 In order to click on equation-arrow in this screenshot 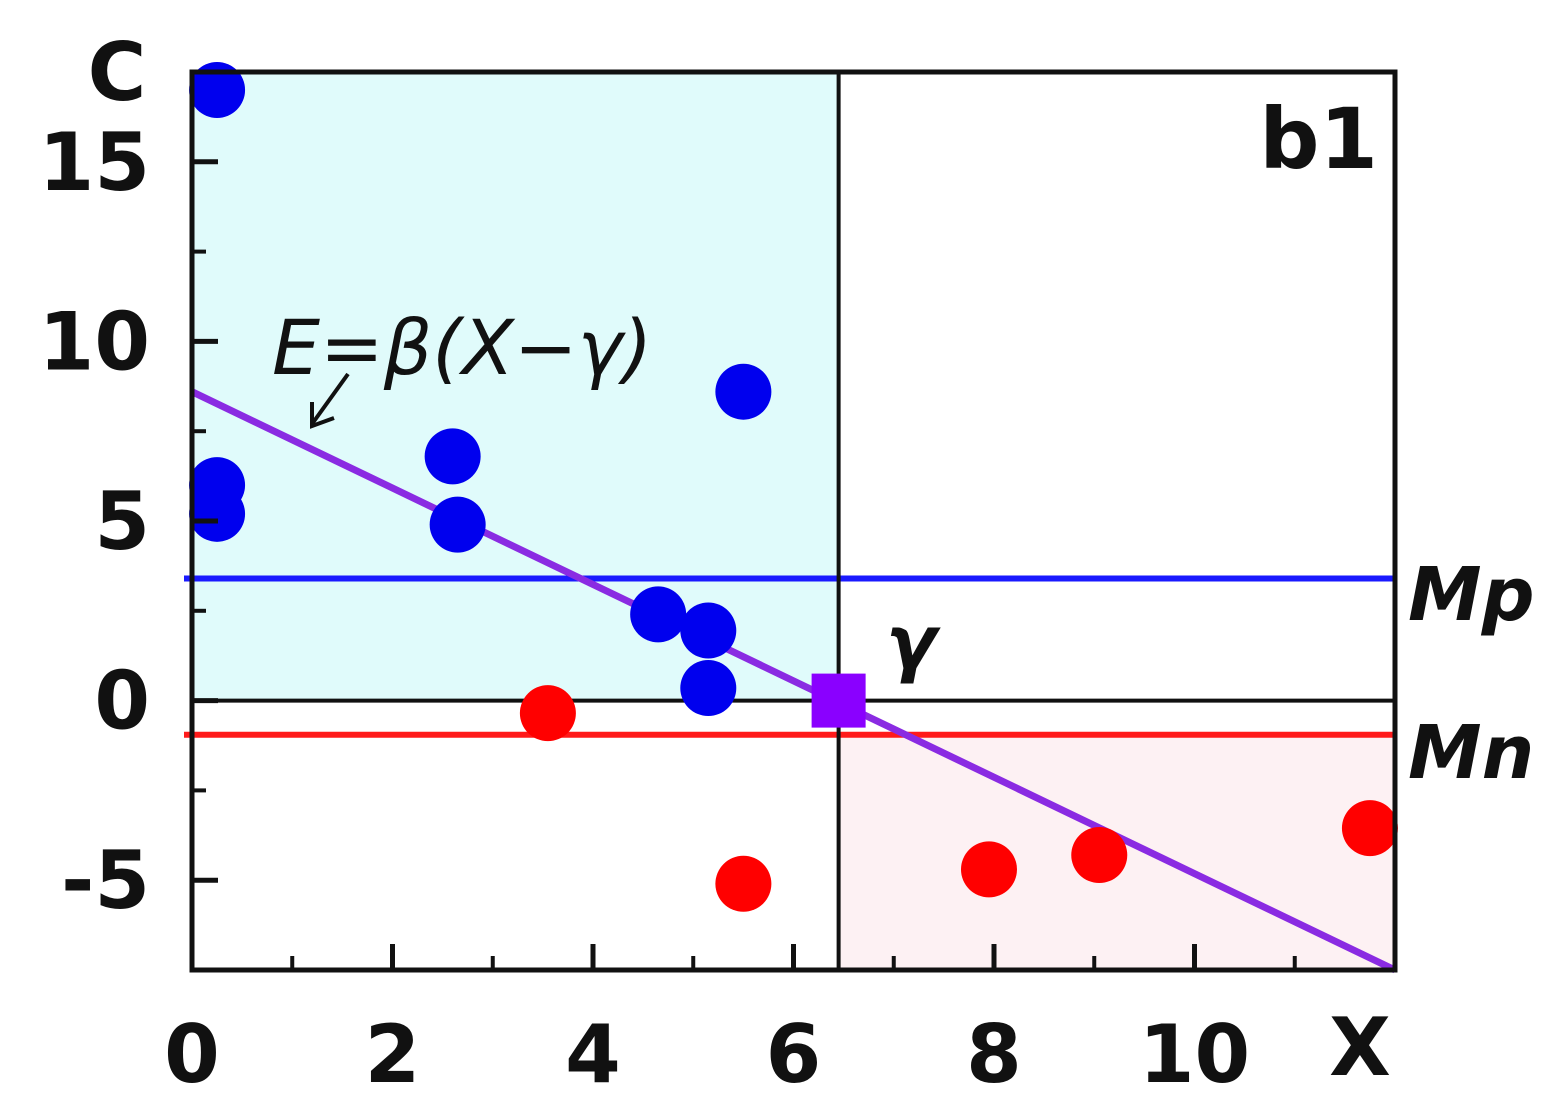, I will do `click(330, 400)`.